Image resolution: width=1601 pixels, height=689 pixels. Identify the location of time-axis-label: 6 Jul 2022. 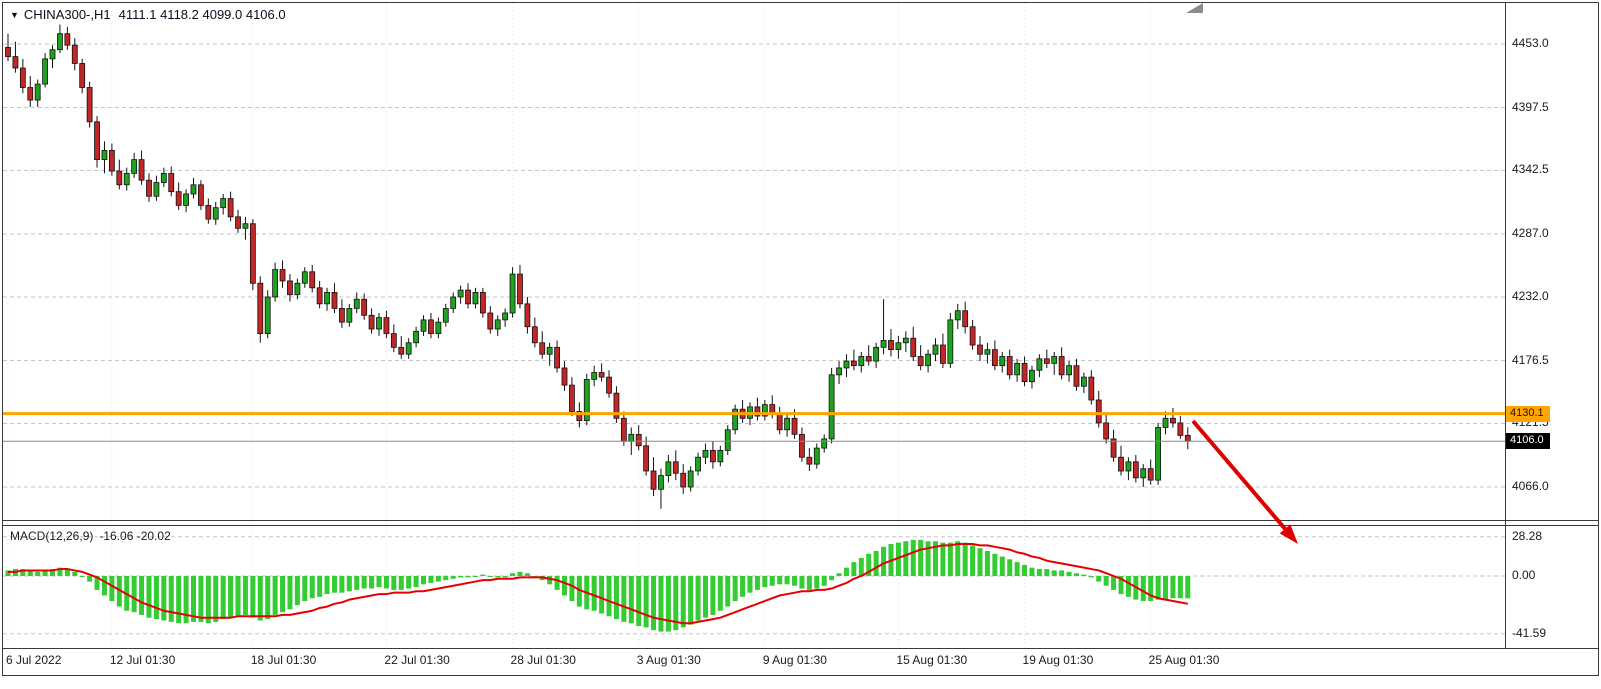
(34, 660).